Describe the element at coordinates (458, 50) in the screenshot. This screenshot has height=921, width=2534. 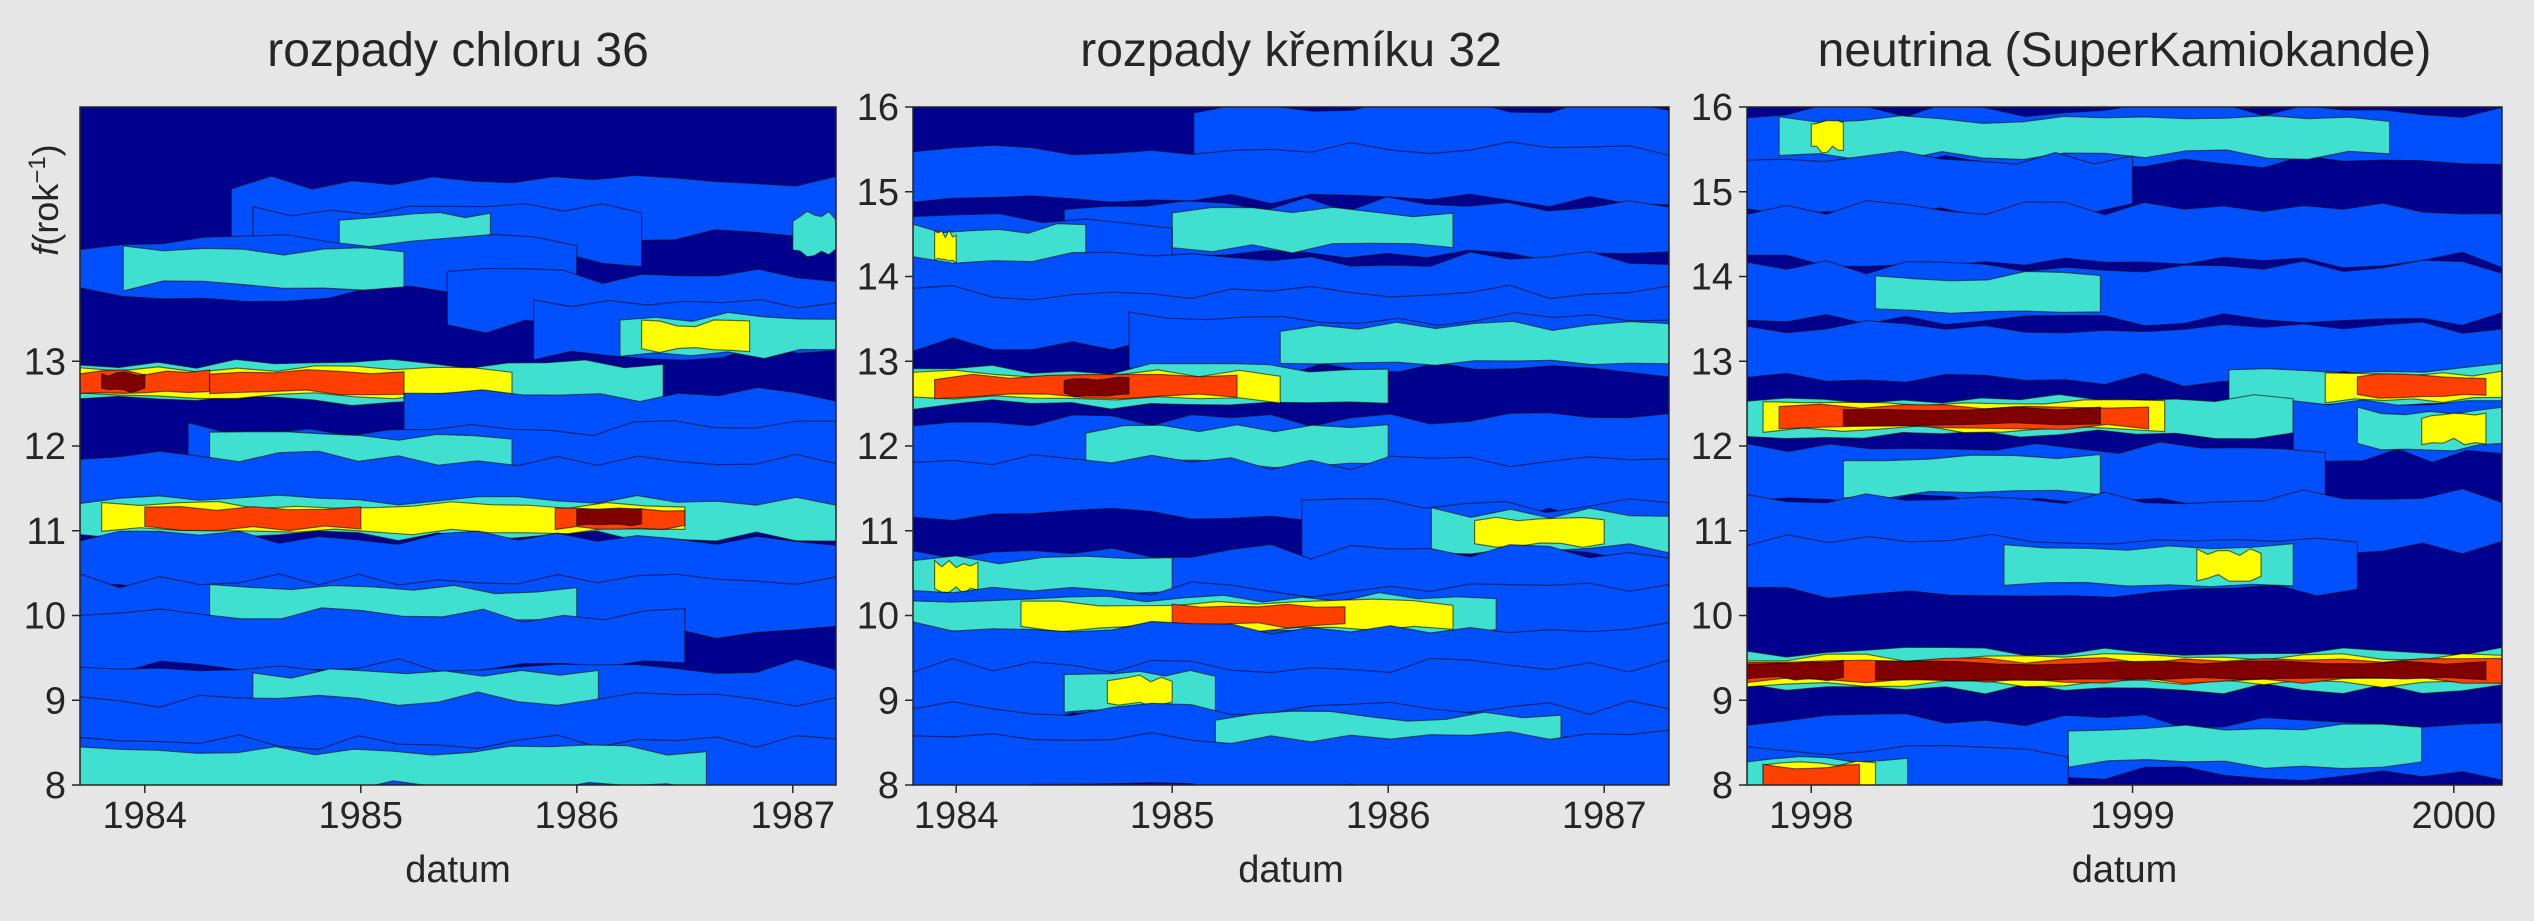
I see `chart-title: rozpady chloru 36` at that location.